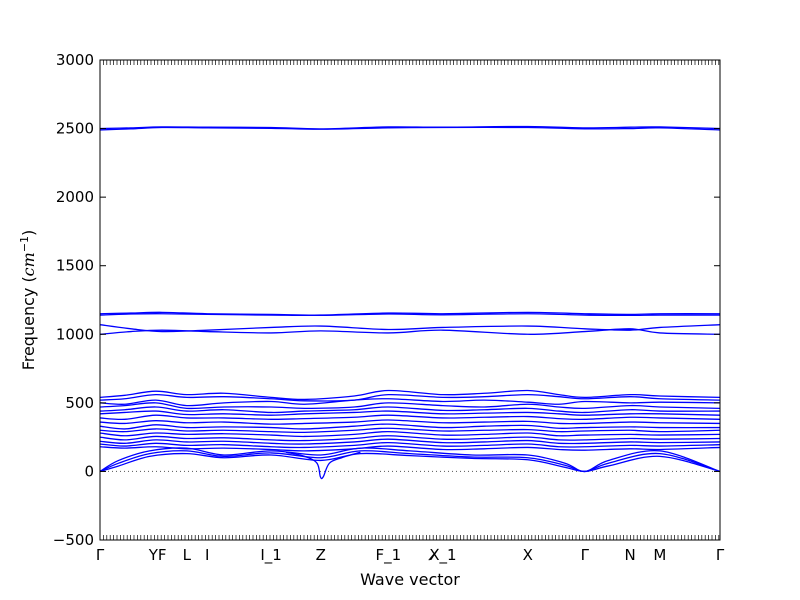 This screenshot has width=800, height=600. What do you see at coordinates (75, 129) in the screenshot?
I see `y-tick-label: 2500` at bounding box center [75, 129].